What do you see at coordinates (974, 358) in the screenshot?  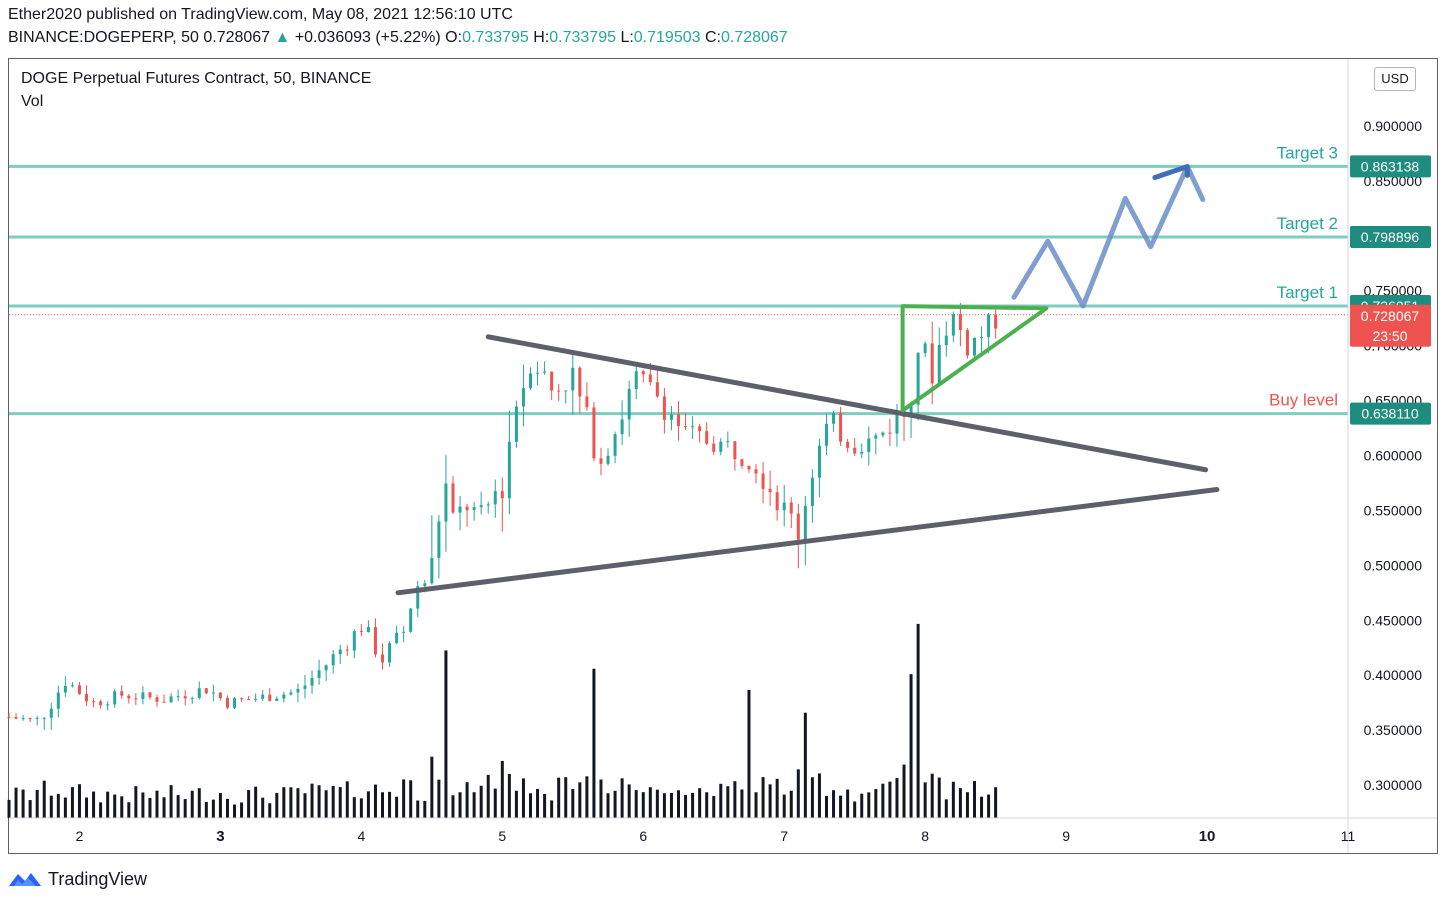 I see `triangle-pattern` at bounding box center [974, 358].